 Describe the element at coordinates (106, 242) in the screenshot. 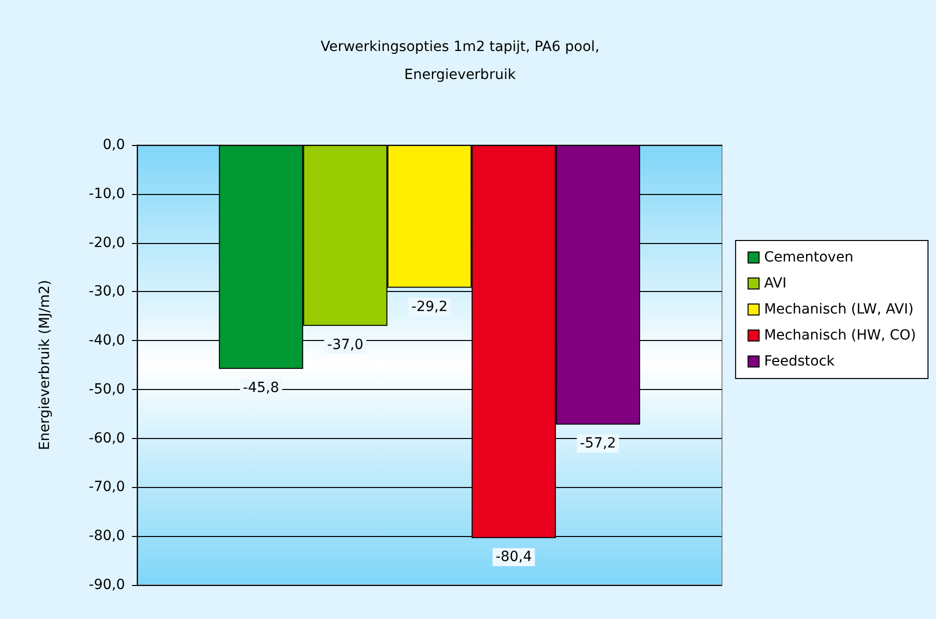

I see `y-tick-label: -20,0` at that location.